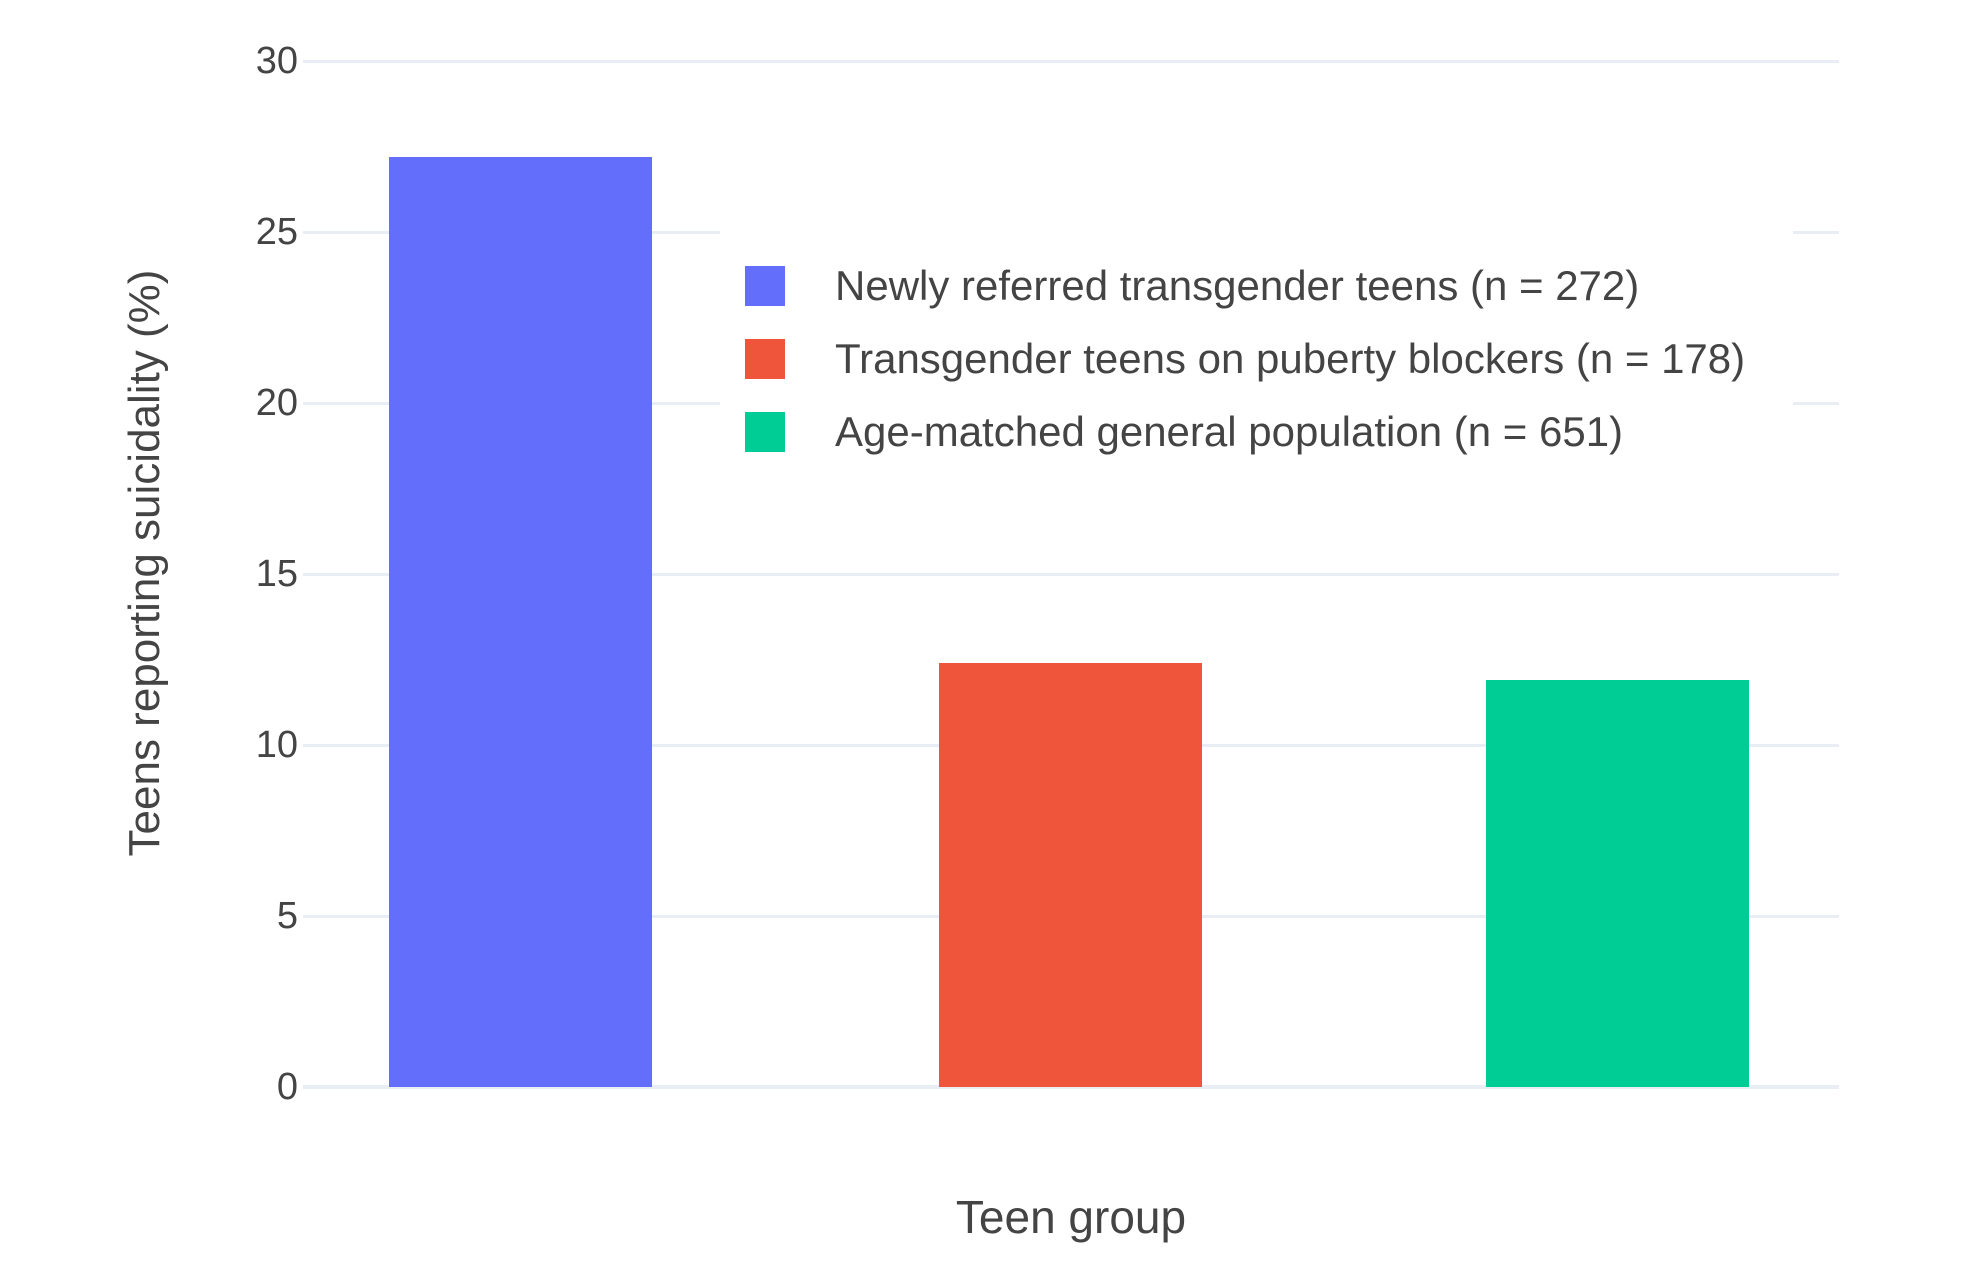  What do you see at coordinates (276, 403) in the screenshot?
I see `y-tick-label: 20` at bounding box center [276, 403].